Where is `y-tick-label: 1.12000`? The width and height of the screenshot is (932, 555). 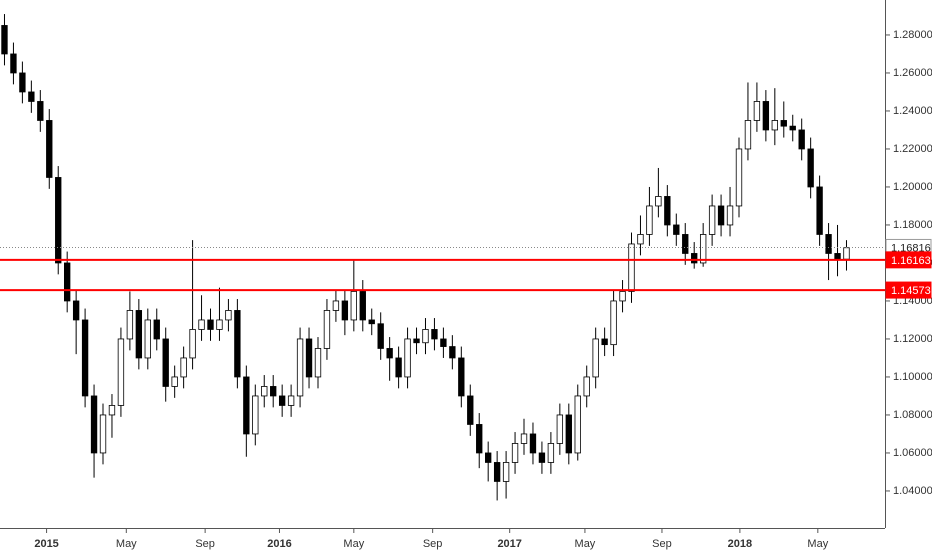 y-tick-label: 1.12000 is located at coordinates (912, 339).